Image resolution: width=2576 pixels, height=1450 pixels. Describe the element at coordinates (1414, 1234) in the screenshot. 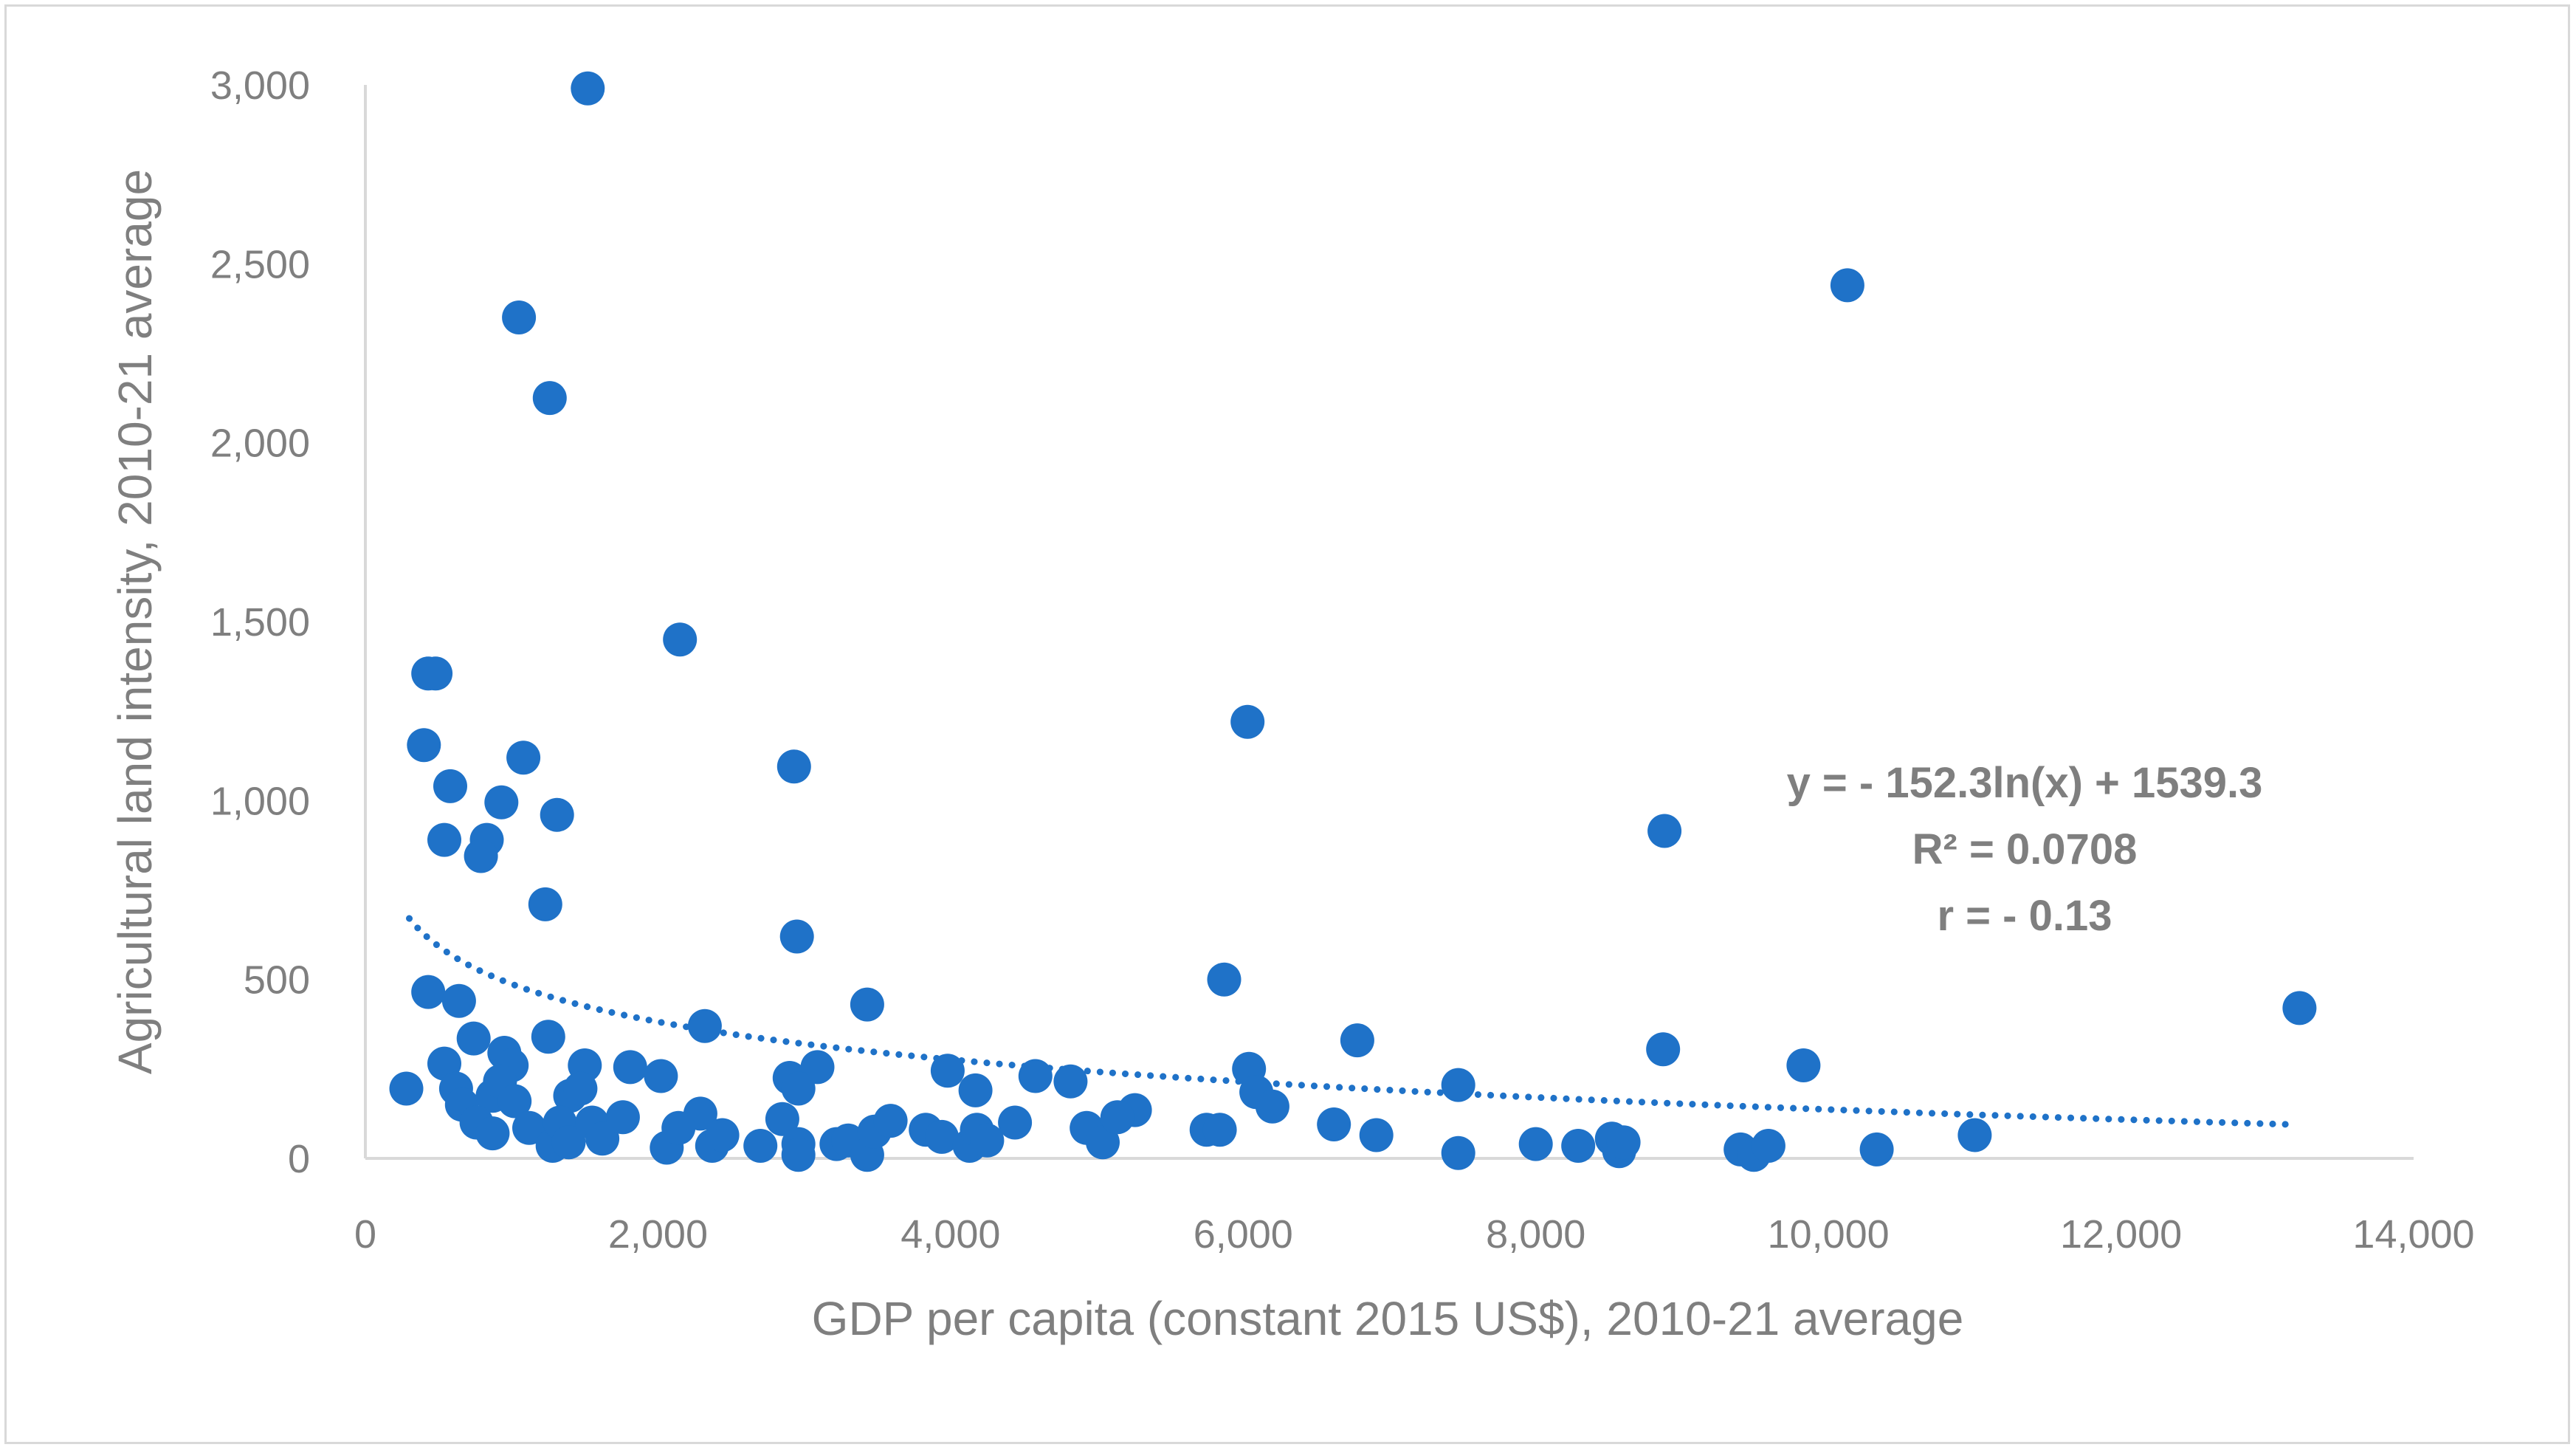

I see `x-tick-labels: 0 2,000 4,000 6,000 8,000 10,000 12,000 14,000` at that location.